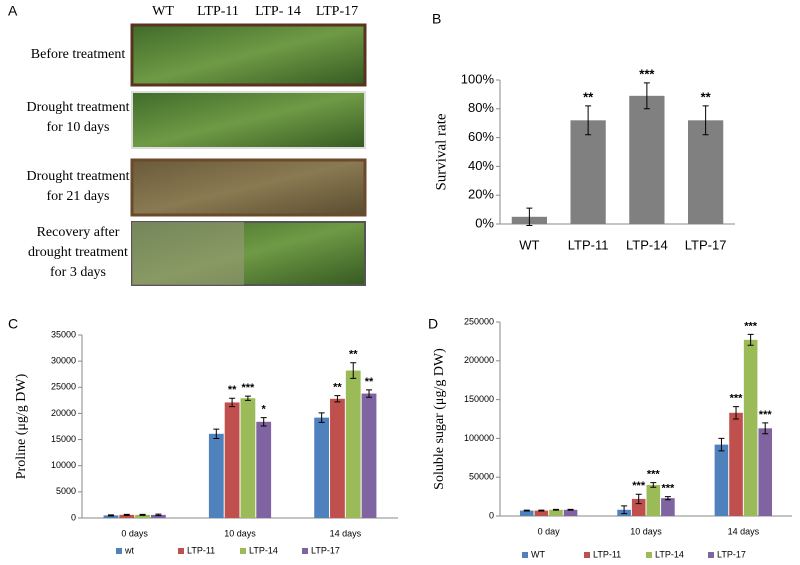 The height and width of the screenshot is (565, 800). Describe the element at coordinates (78, 272) in the screenshot. I see `row-label: for 3 days` at that location.